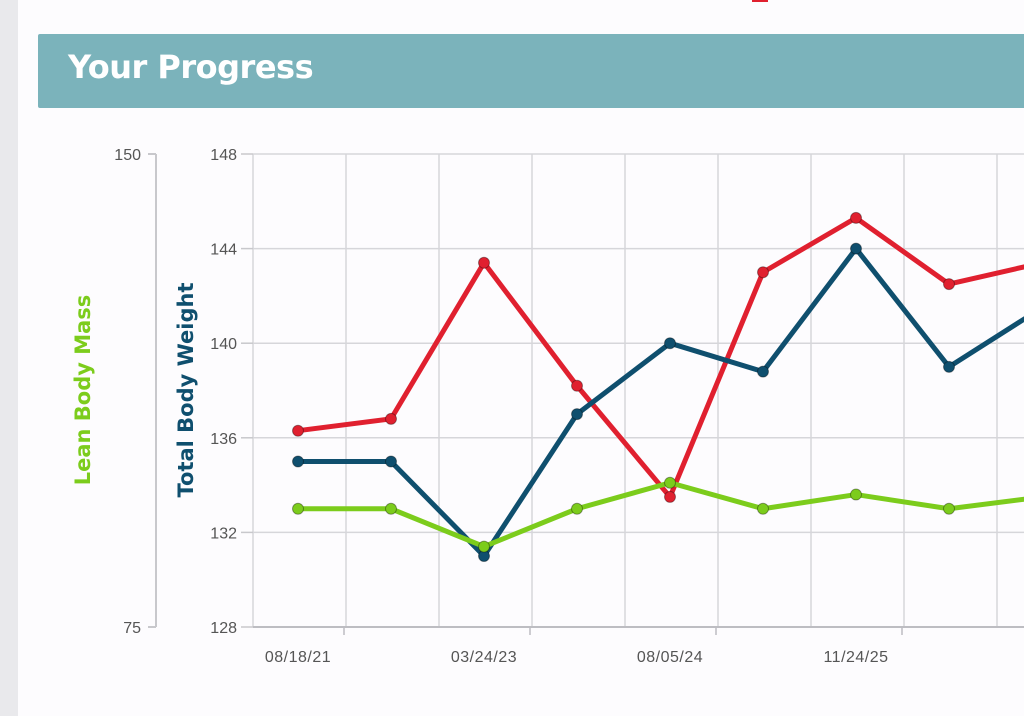  What do you see at coordinates (186, 389) in the screenshot?
I see `total-body-weight-axis-title: Total Body Weight` at bounding box center [186, 389].